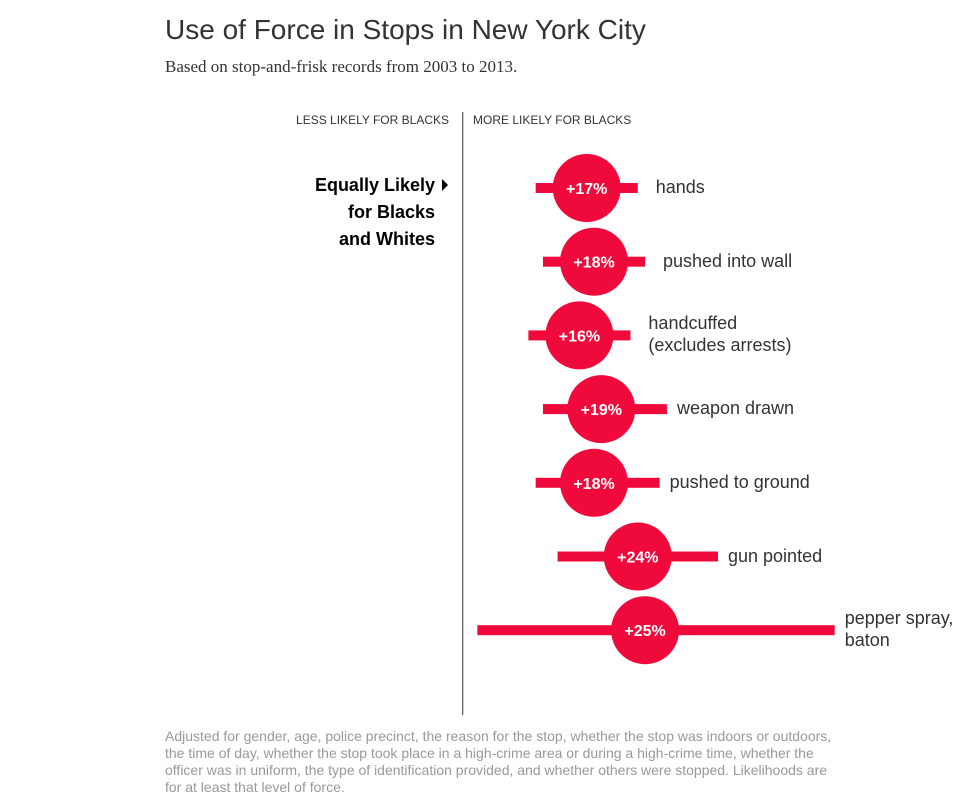 Image resolution: width=980 pixels, height=806 pixels. I want to click on category-label: handcuffed (excludes arrests), so click(720, 334).